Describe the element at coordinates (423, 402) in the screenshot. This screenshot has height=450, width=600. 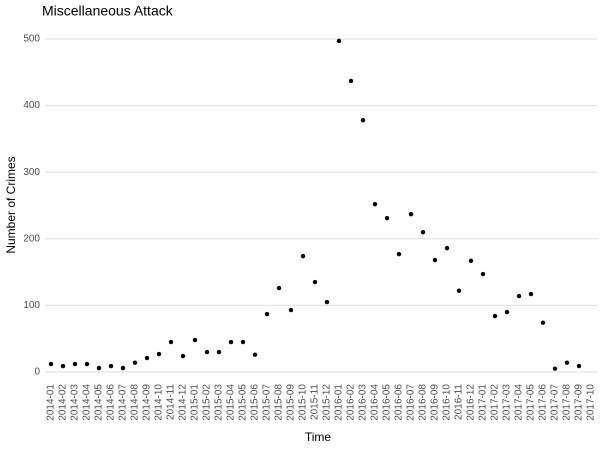
I see `x-tick-label: 2016-08` at that location.